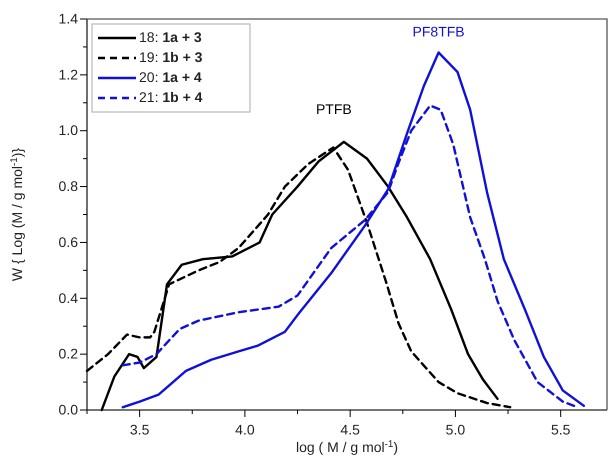 The image size is (615, 461). I want to click on y-tick-label: 0.8, so click(68, 186).